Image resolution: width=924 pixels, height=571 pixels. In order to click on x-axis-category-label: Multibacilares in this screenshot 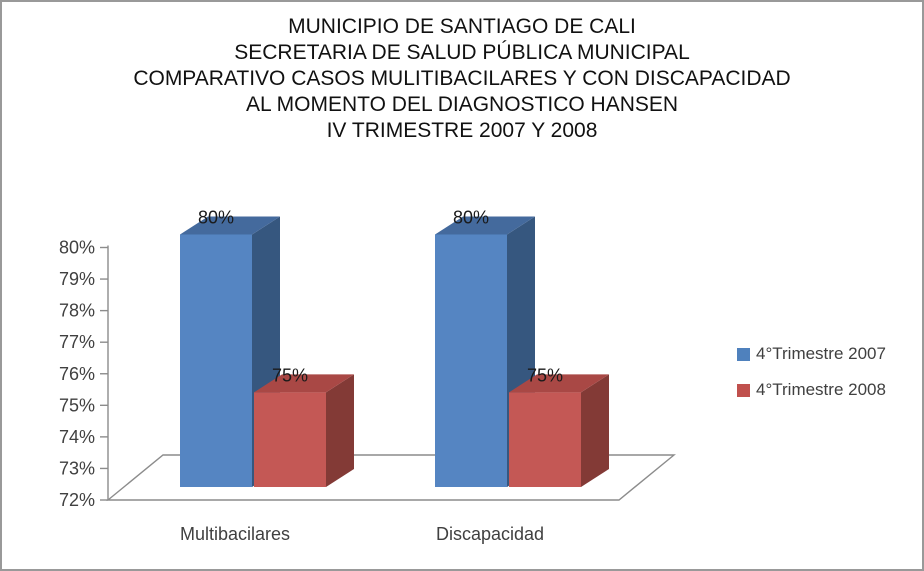, I will do `click(235, 534)`.